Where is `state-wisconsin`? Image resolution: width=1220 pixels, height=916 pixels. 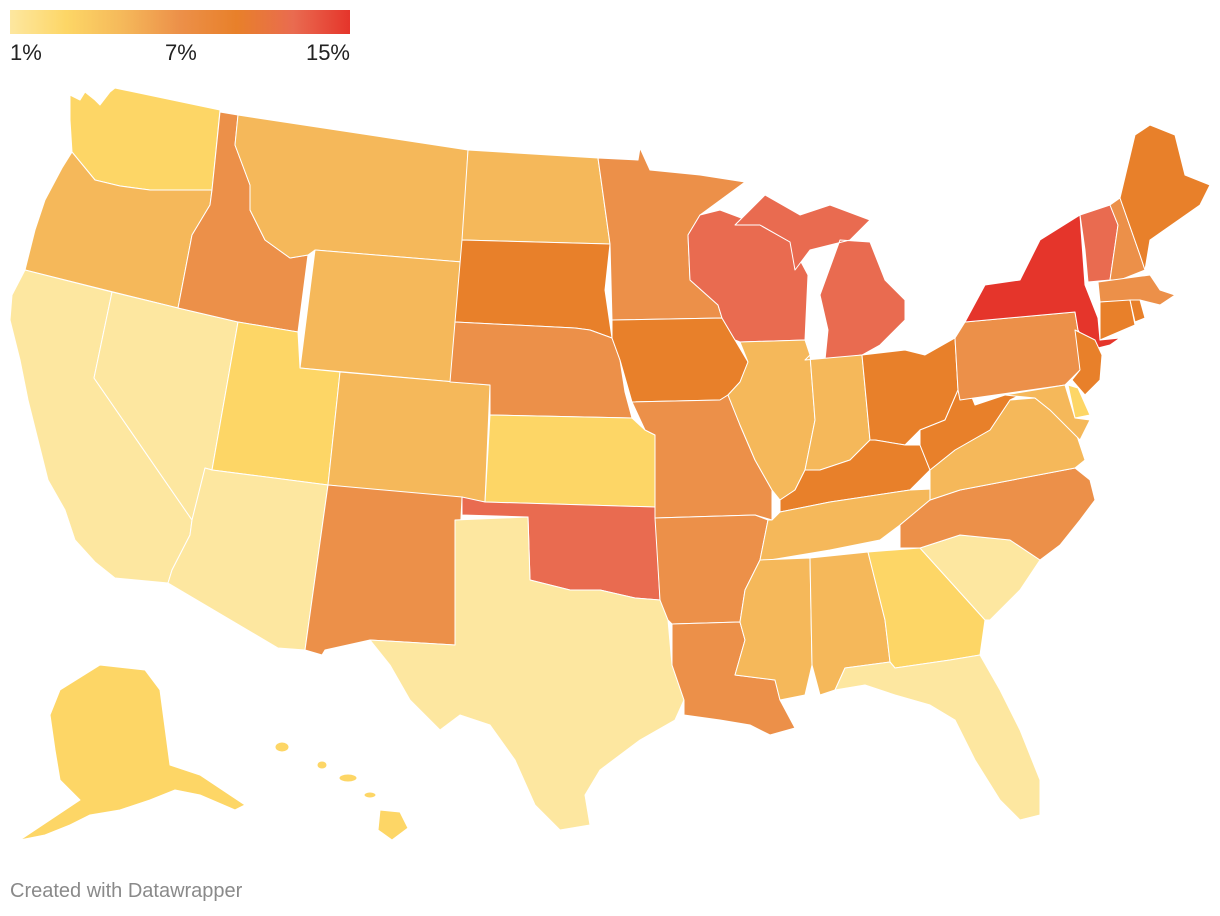
state-wisconsin is located at coordinates (748, 276).